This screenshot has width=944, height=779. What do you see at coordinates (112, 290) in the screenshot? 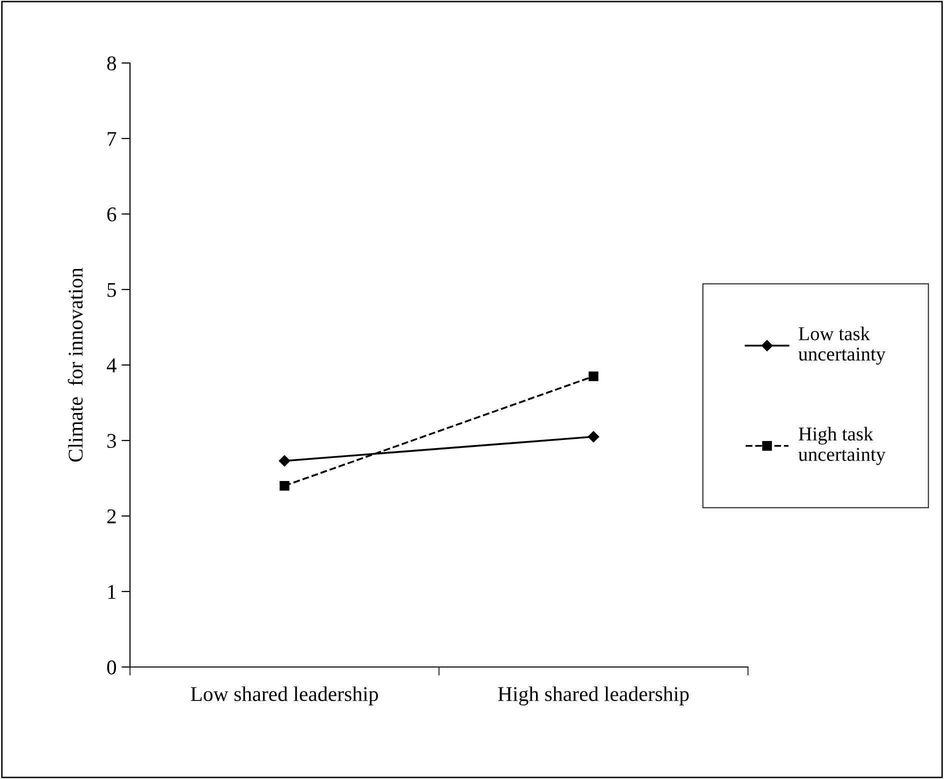
I see `y-tick-label: 5` at bounding box center [112, 290].